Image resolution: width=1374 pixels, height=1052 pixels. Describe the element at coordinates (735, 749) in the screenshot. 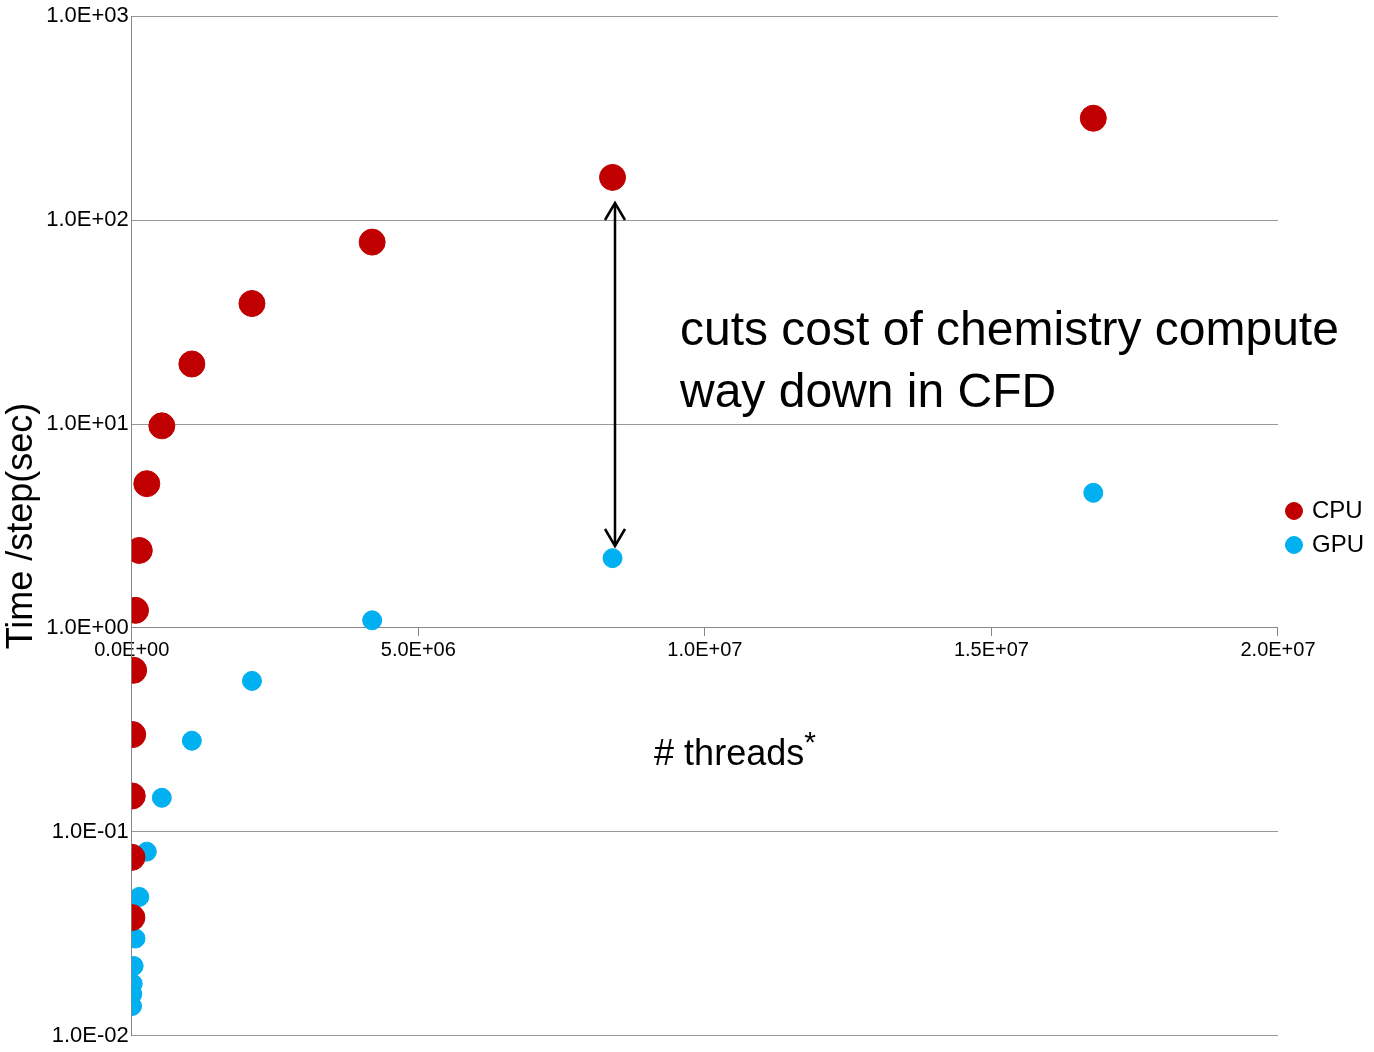

I see `x-axis-title: # threads$^{*}$` at that location.